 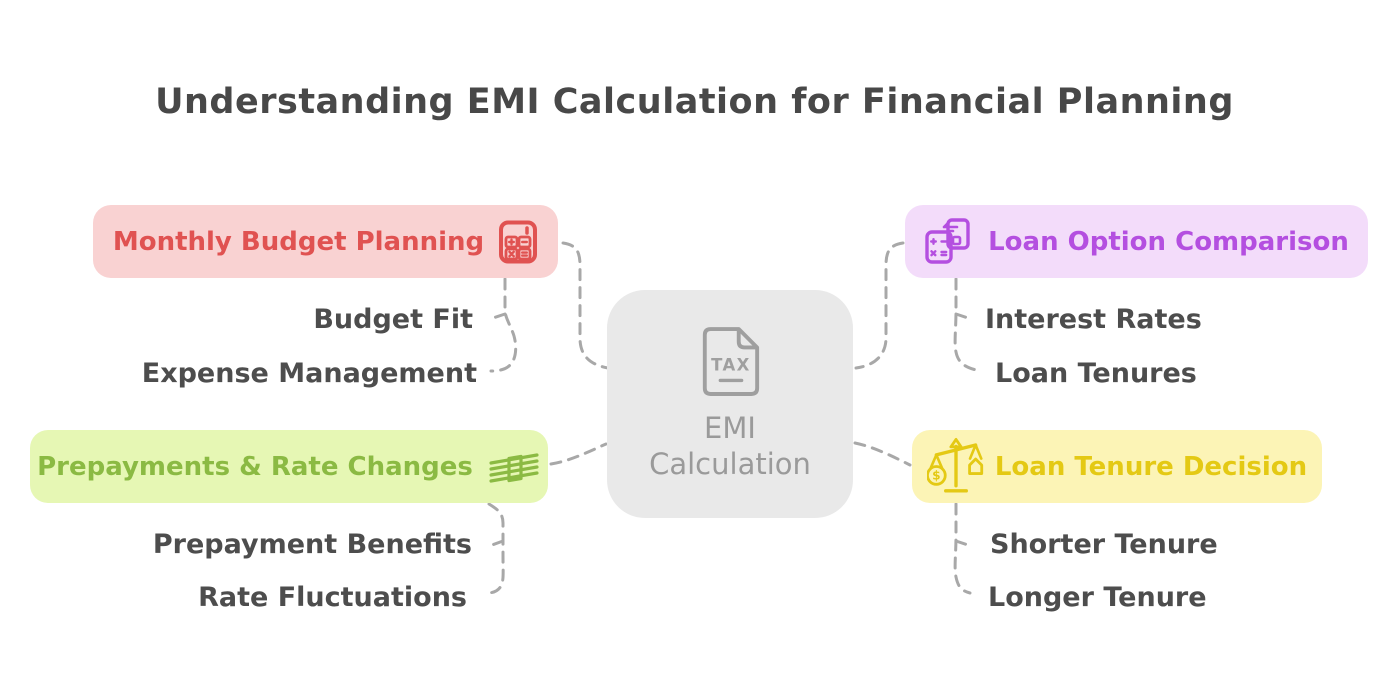 What do you see at coordinates (309, 373) in the screenshot?
I see `child-label-expense-management: Expense Management` at bounding box center [309, 373].